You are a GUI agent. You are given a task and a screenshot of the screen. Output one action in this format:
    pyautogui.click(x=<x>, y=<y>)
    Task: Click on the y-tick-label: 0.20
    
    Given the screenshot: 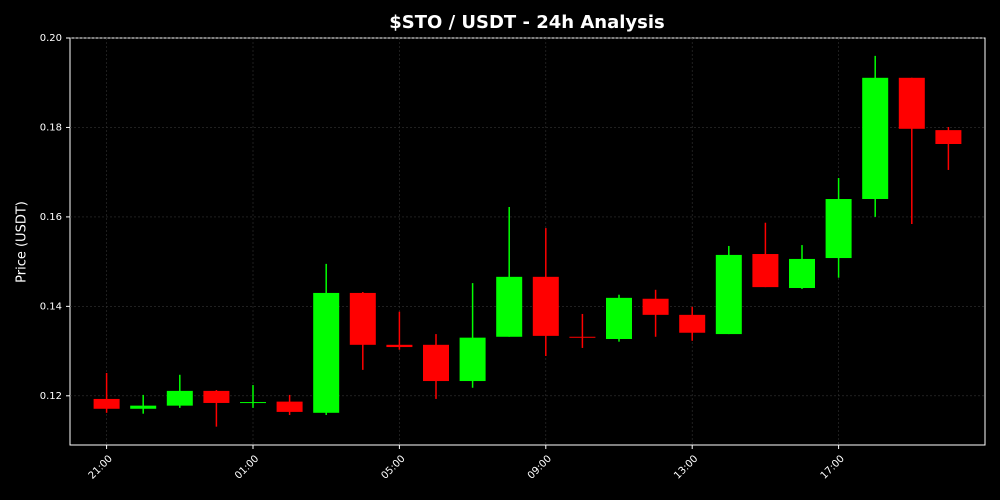 What is the action you would take?
    pyautogui.click(x=51, y=38)
    